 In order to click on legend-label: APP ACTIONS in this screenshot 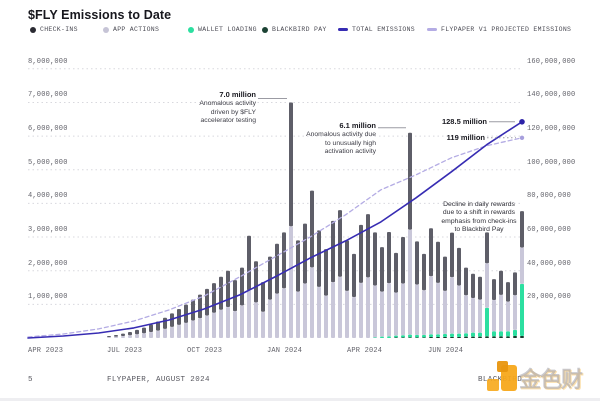, I will do `click(136, 29)`.